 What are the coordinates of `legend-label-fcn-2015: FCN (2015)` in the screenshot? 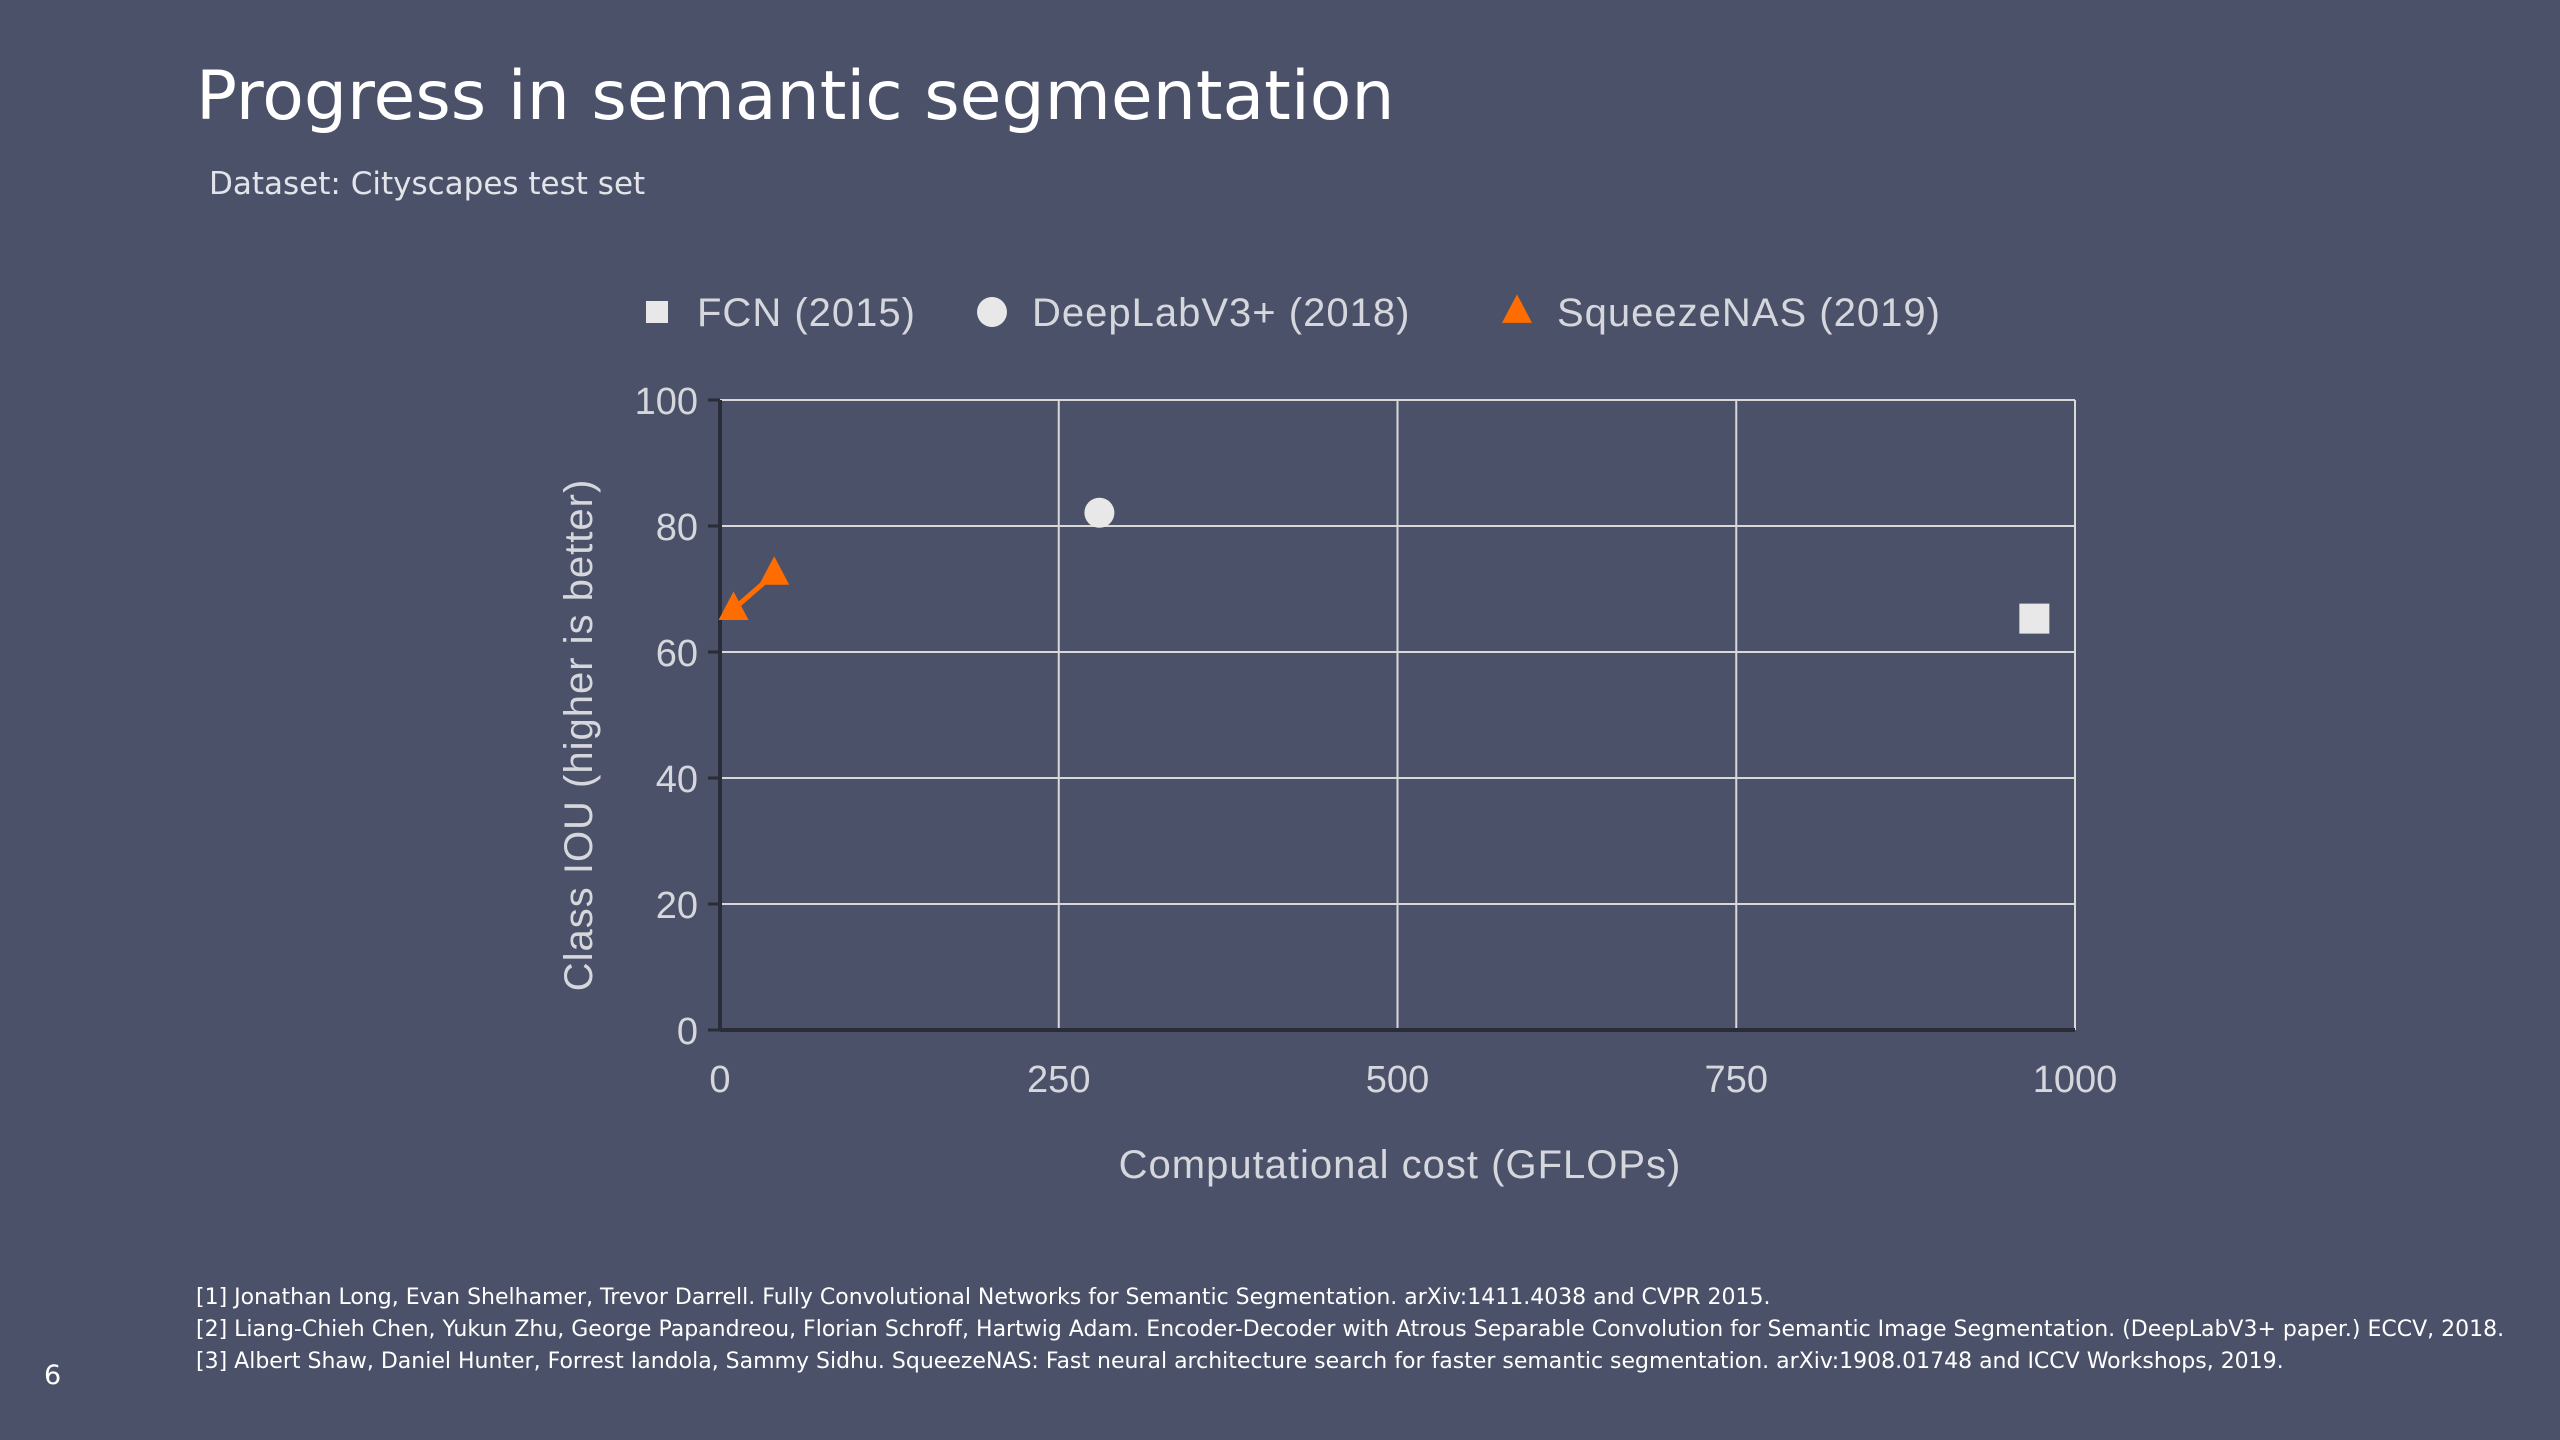 It's located at (806, 313).